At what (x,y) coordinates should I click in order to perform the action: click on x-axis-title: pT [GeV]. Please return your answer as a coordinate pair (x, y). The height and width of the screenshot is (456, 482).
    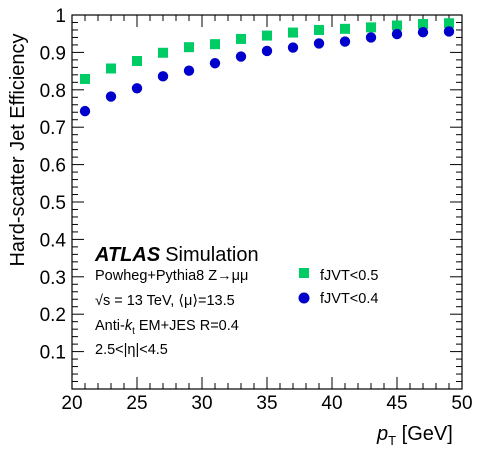
    Looking at the image, I should click on (414, 435).